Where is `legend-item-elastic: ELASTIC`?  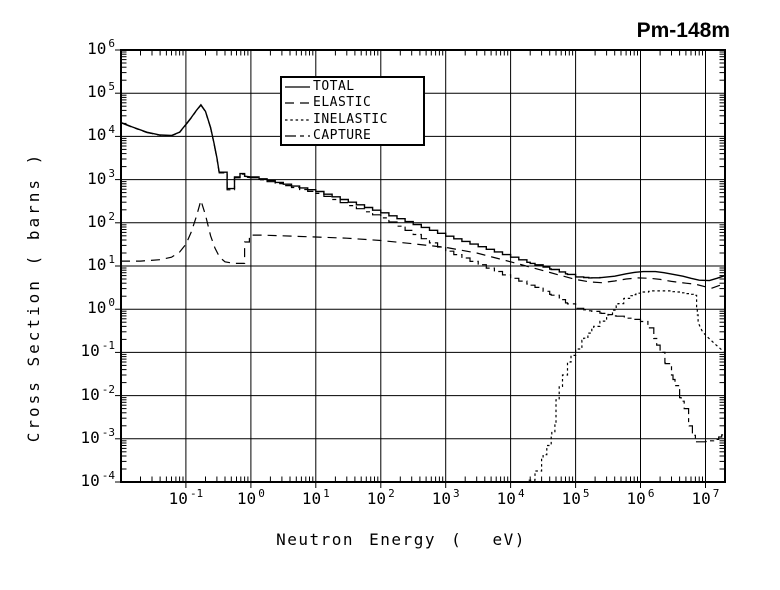
legend-item-elastic: ELASTIC is located at coordinates (353, 103).